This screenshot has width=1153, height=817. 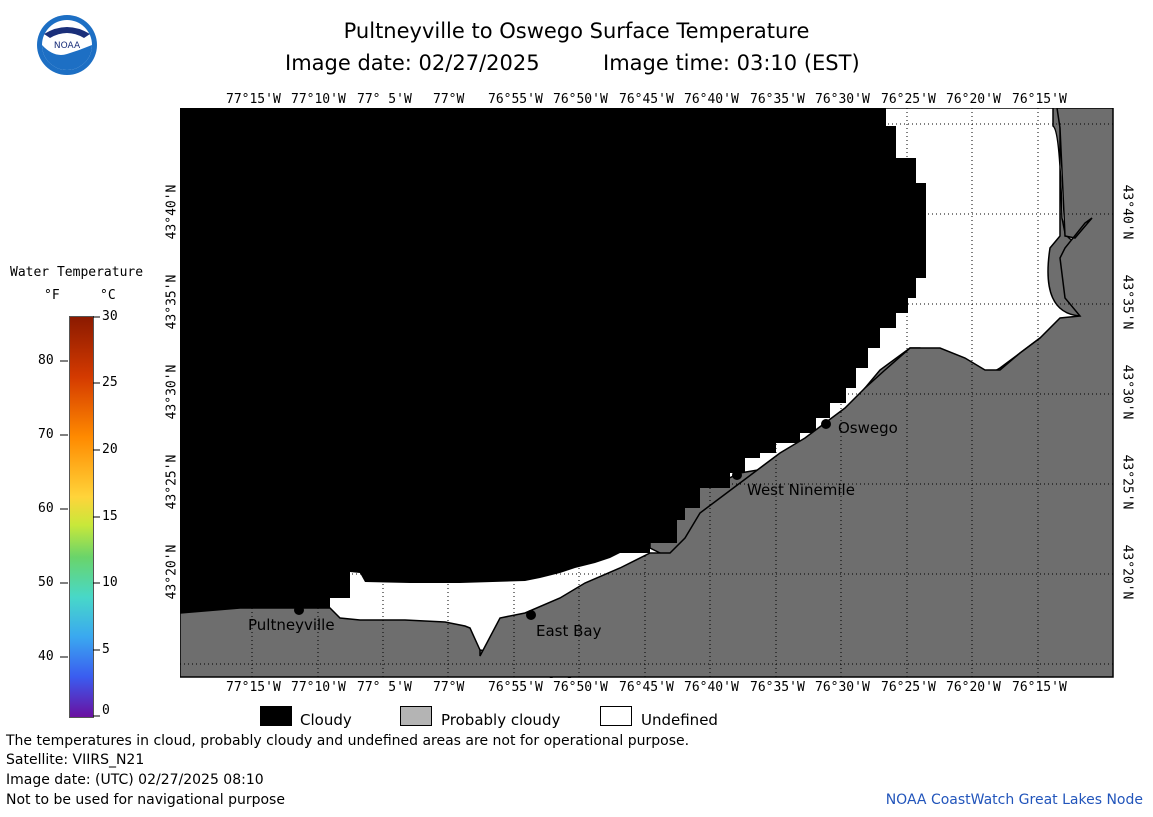 What do you see at coordinates (46, 434) in the screenshot?
I see `scale-f-tick: 70` at bounding box center [46, 434].